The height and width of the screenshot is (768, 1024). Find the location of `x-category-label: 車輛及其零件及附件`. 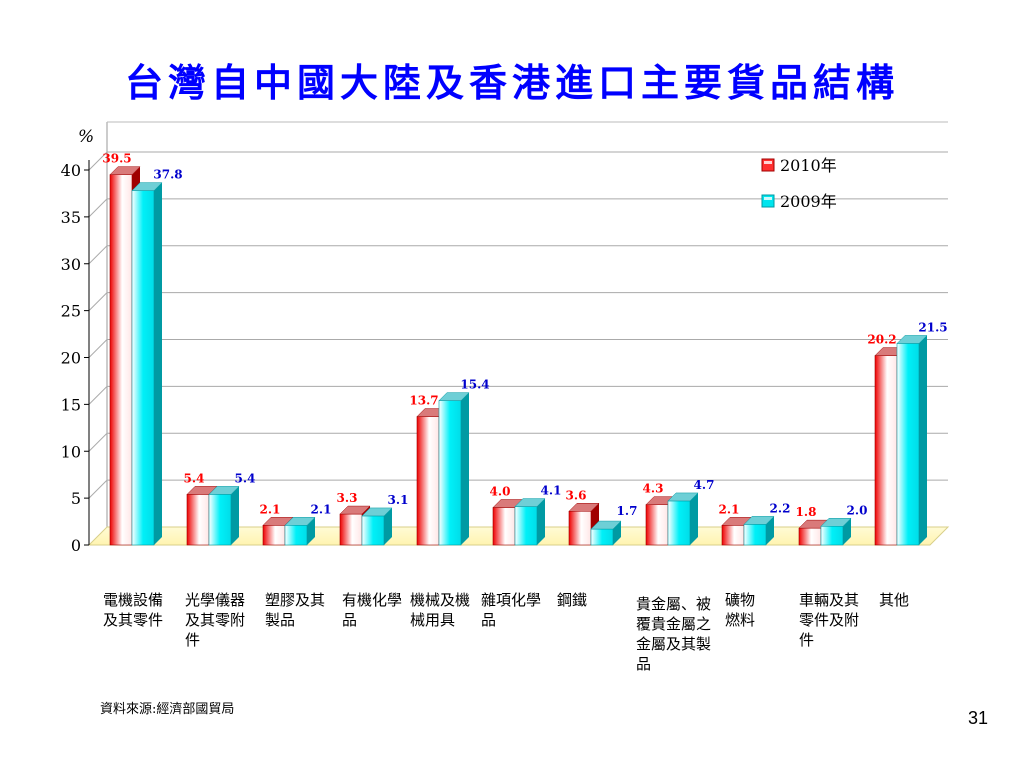

x-category-label: 車輛及其零件及附件 is located at coordinates (829, 620).